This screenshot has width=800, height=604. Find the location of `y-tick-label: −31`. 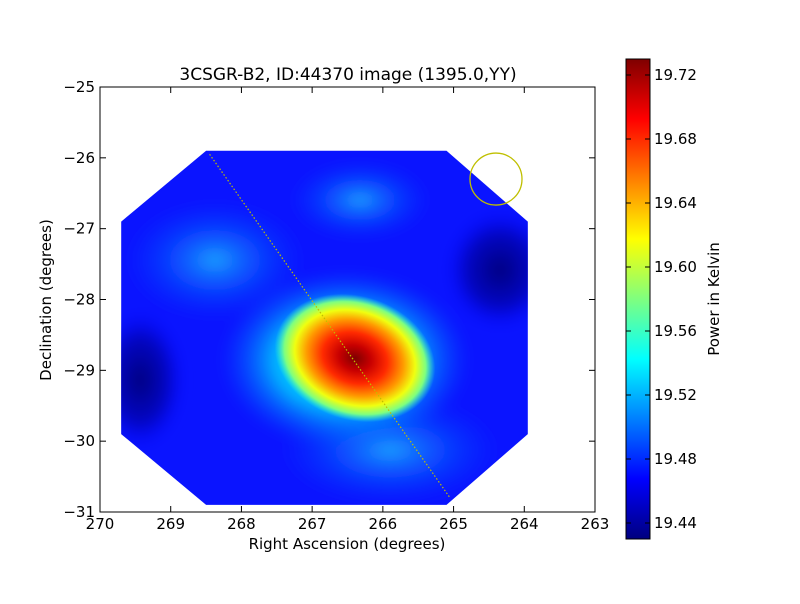

y-tick-label: −31 is located at coordinates (79, 512).